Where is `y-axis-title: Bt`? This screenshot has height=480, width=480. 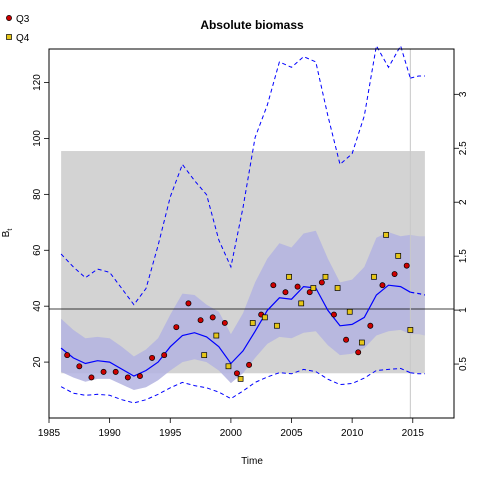 y-axis-title: Bt is located at coordinates (7, 233).